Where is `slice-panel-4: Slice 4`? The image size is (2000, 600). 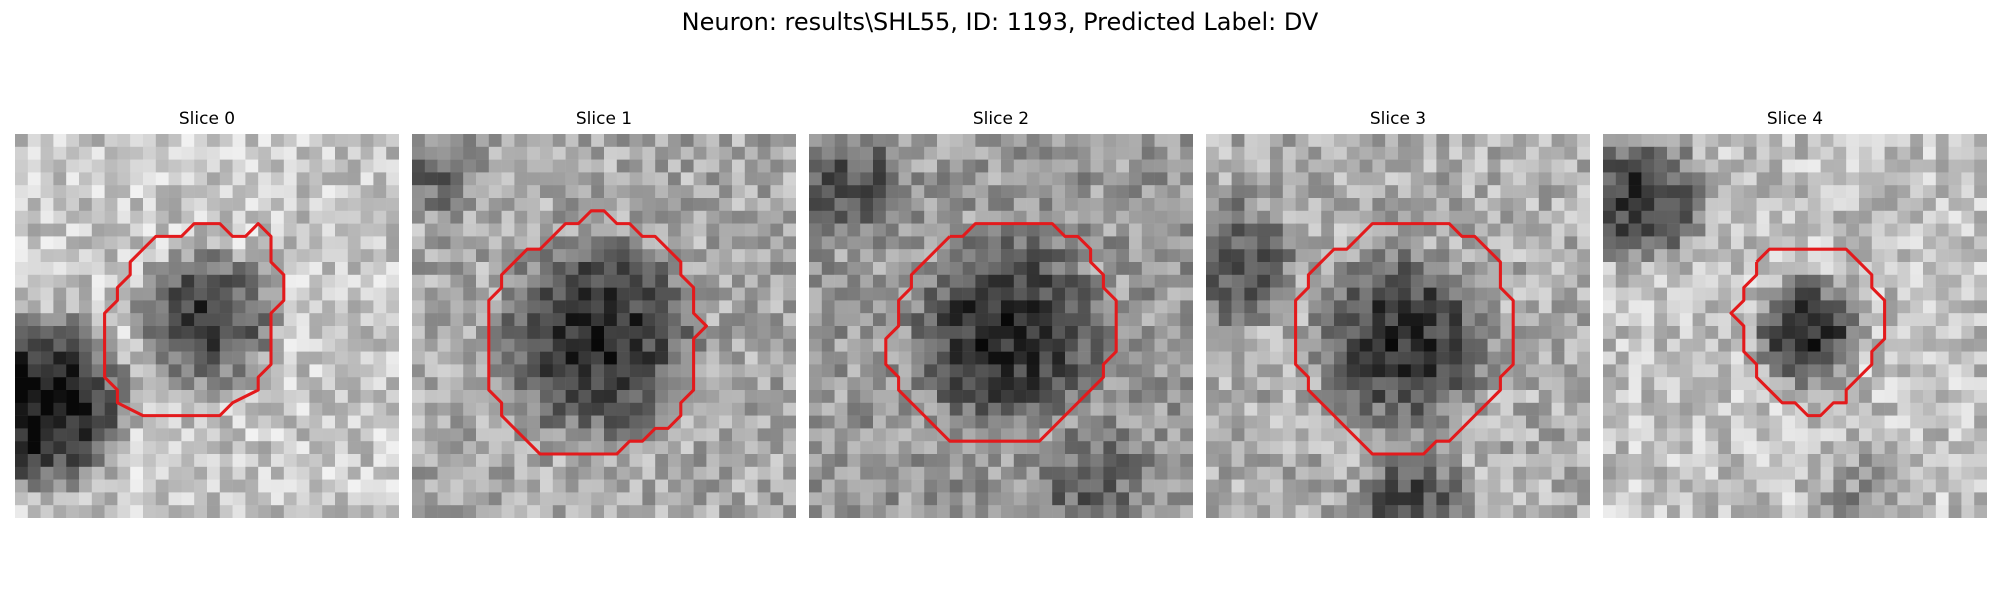
slice-panel-4: Slice 4 is located at coordinates (1795, 313).